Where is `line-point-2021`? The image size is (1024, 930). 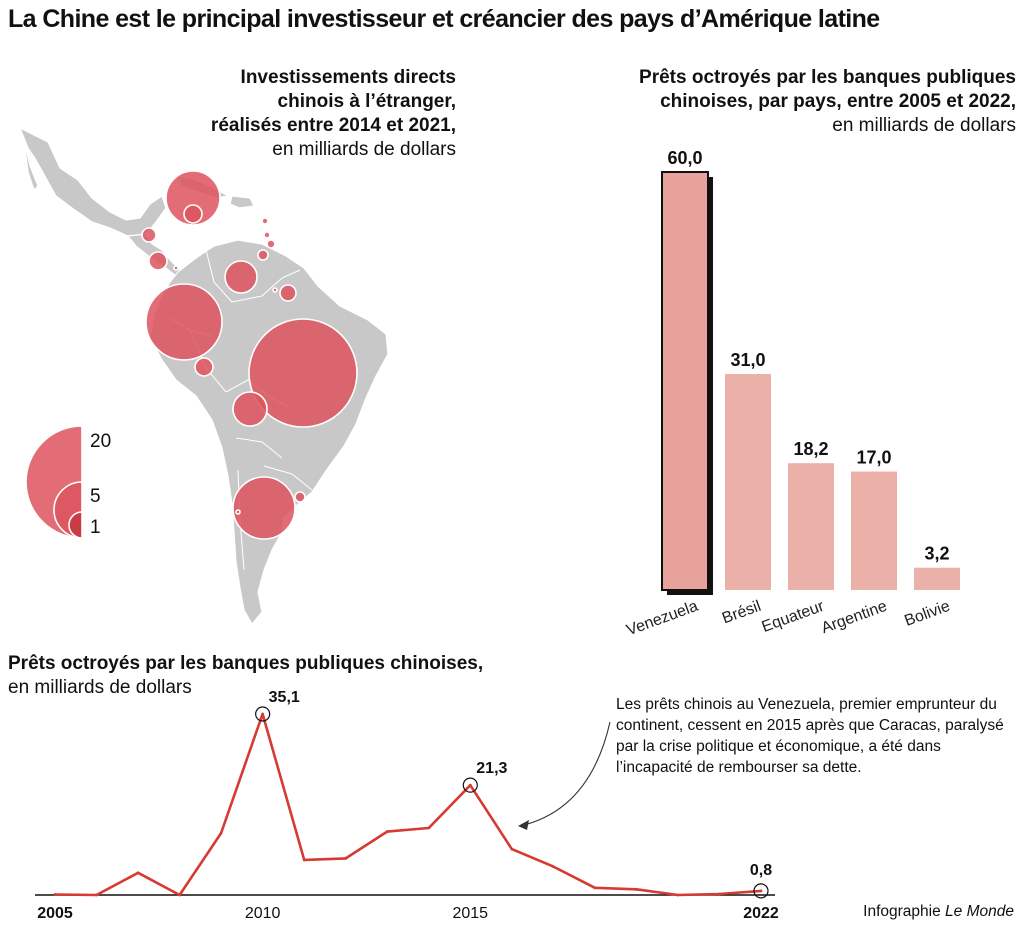
line-point-2021 is located at coordinates (719, 894).